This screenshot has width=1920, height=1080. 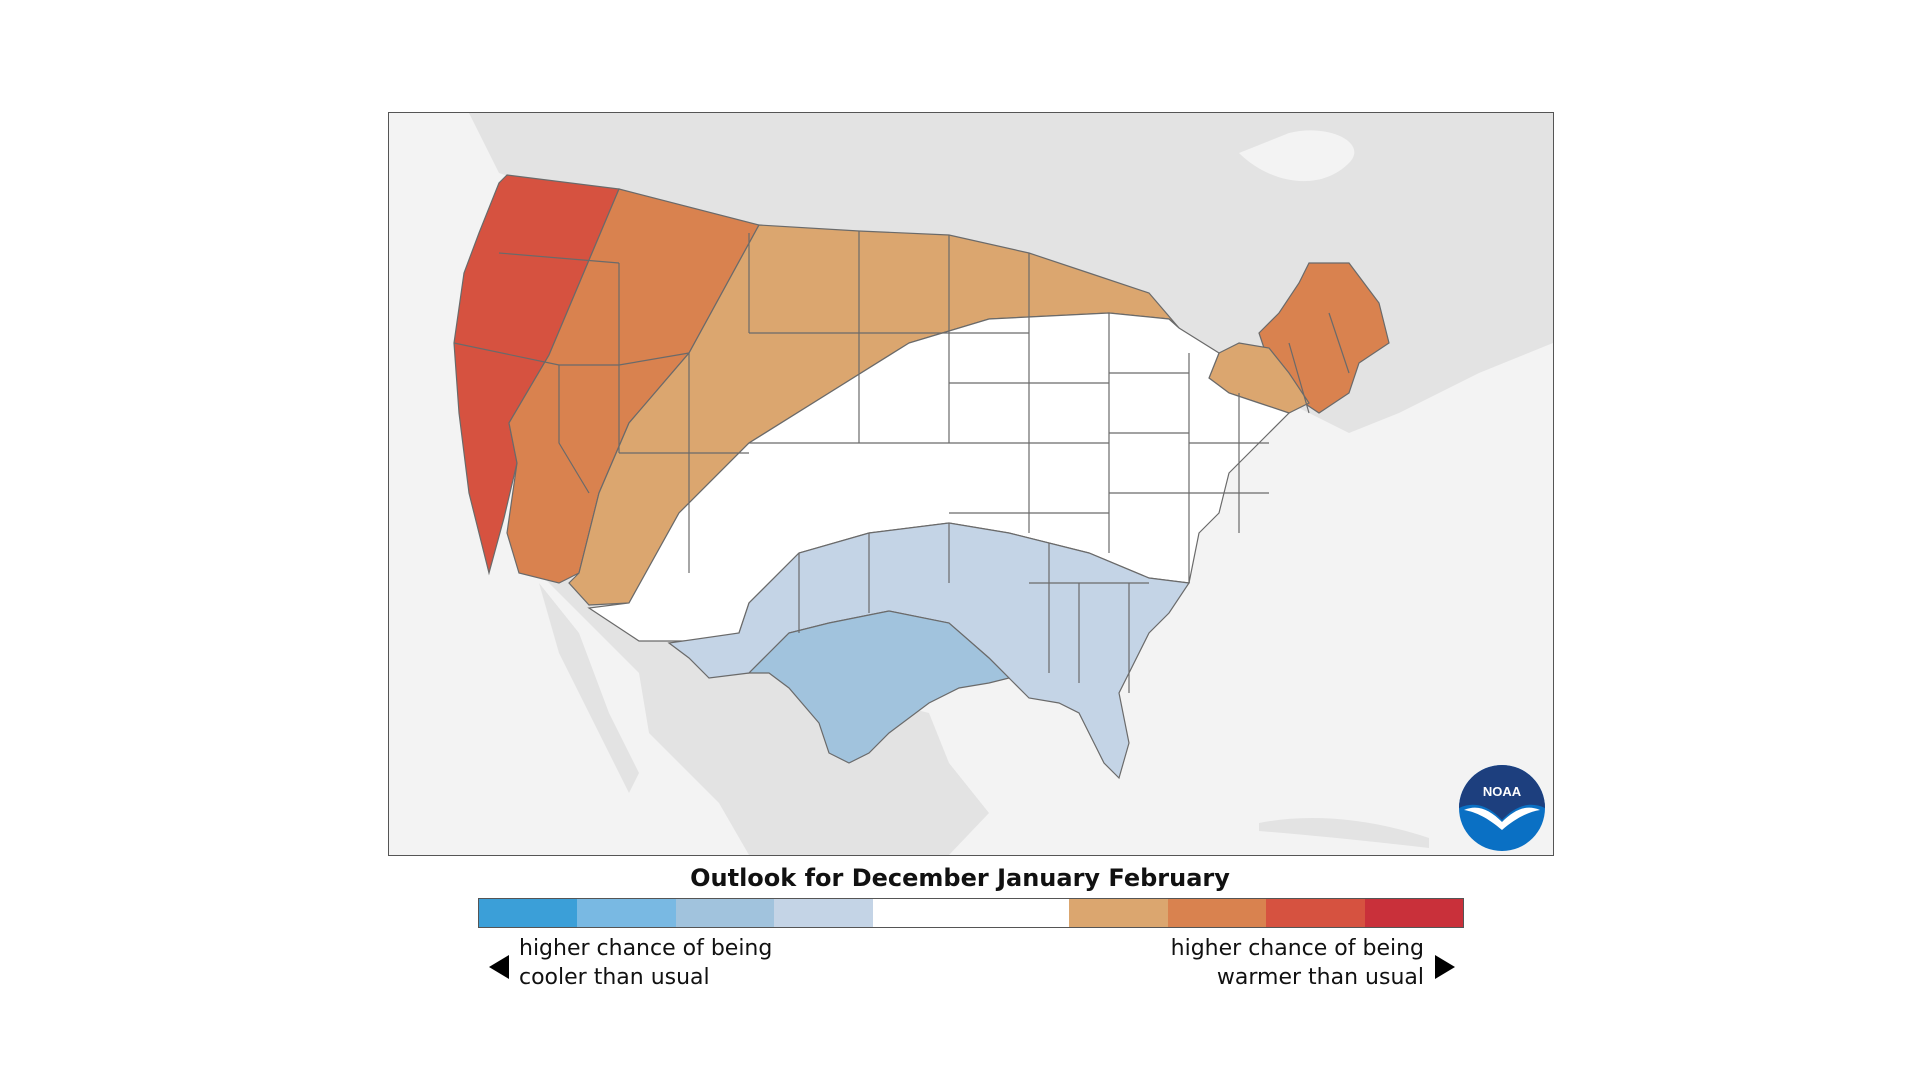 I want to click on cooler-line-1: higher chance of being, so click(x=646, y=948).